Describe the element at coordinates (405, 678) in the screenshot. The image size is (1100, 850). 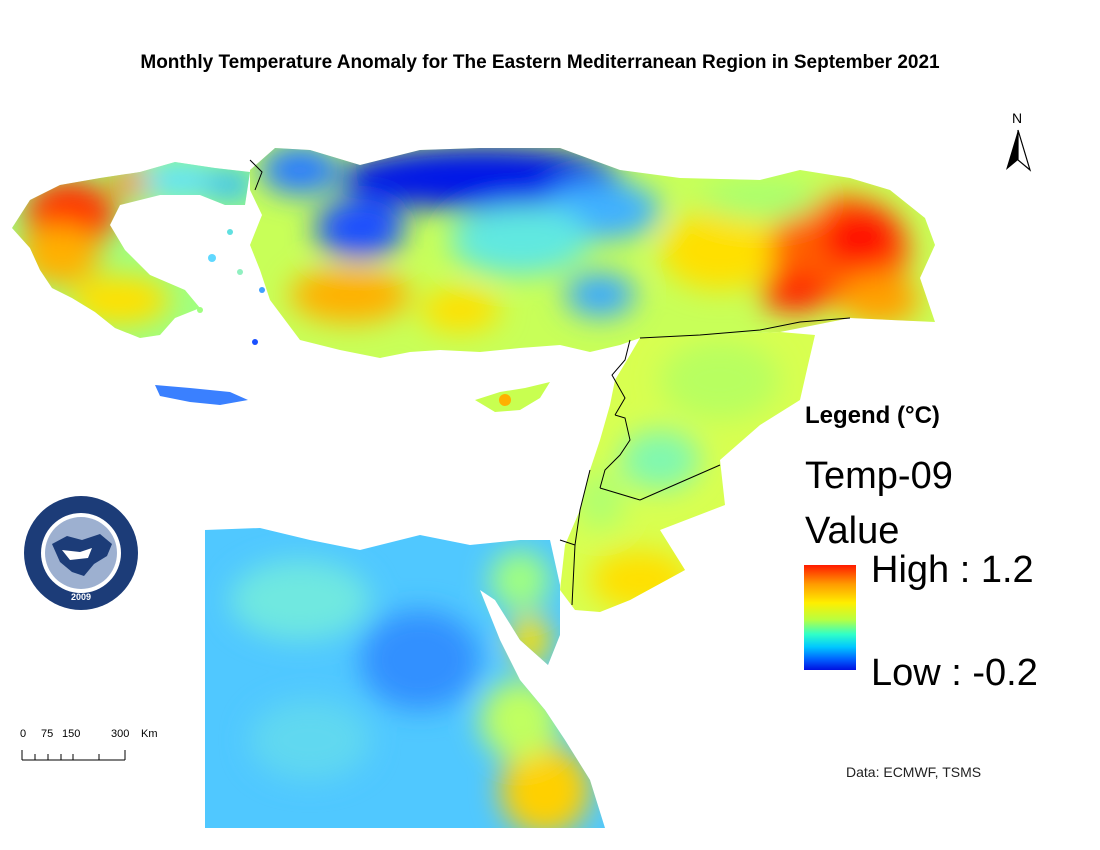
I see `egypt-anomaly-field` at that location.